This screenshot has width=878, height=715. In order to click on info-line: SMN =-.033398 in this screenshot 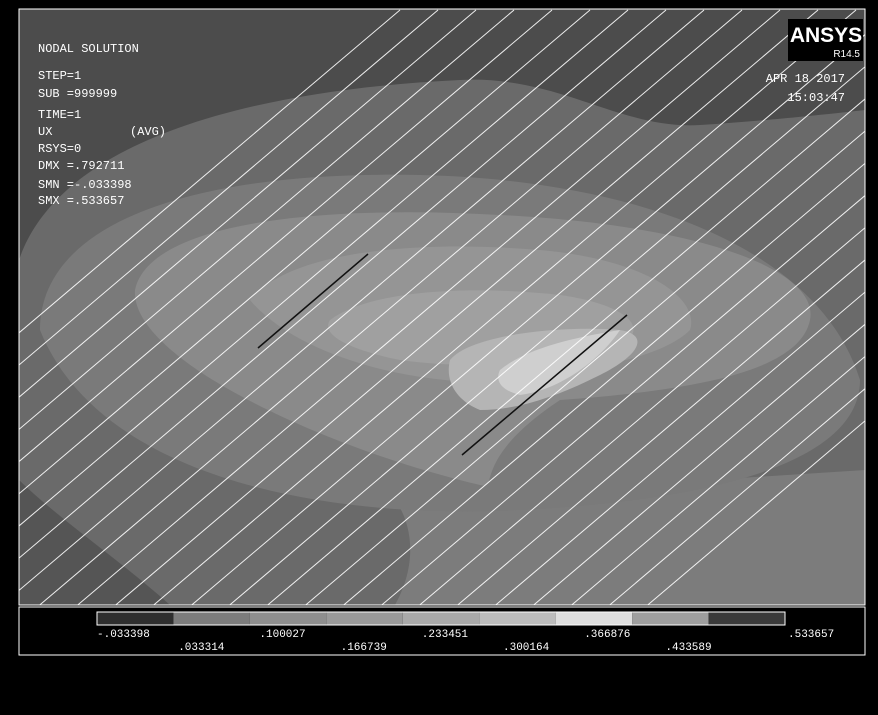, I will do `click(85, 185)`.